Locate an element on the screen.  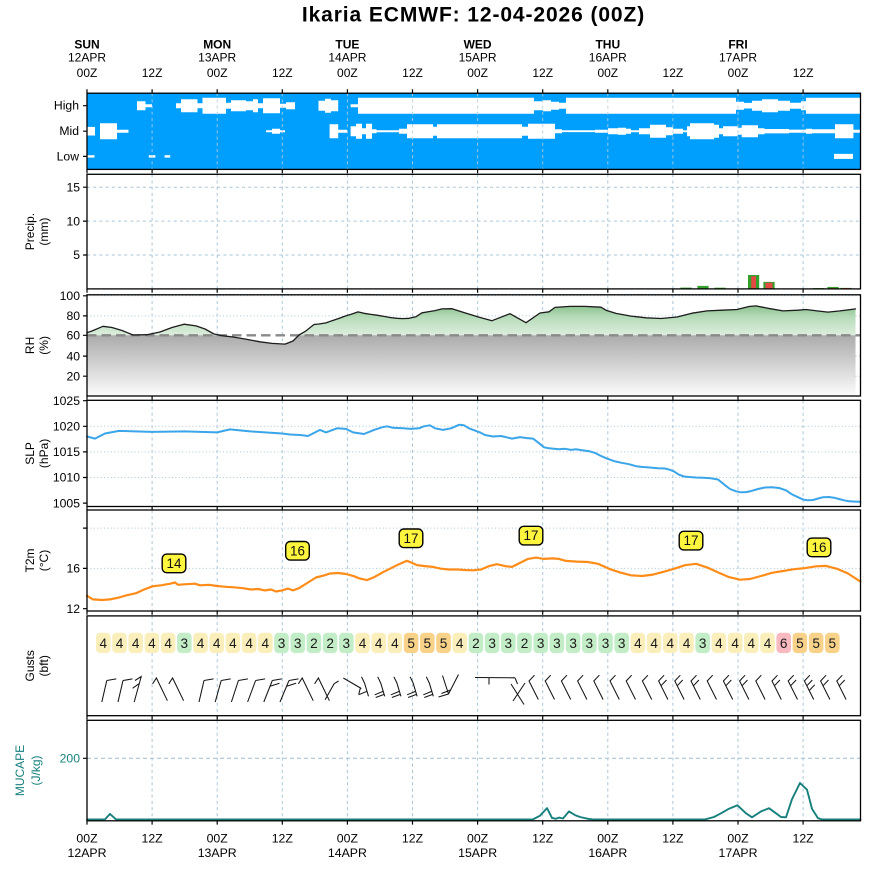
svg-text: 15 is located at coordinates (73, 187).